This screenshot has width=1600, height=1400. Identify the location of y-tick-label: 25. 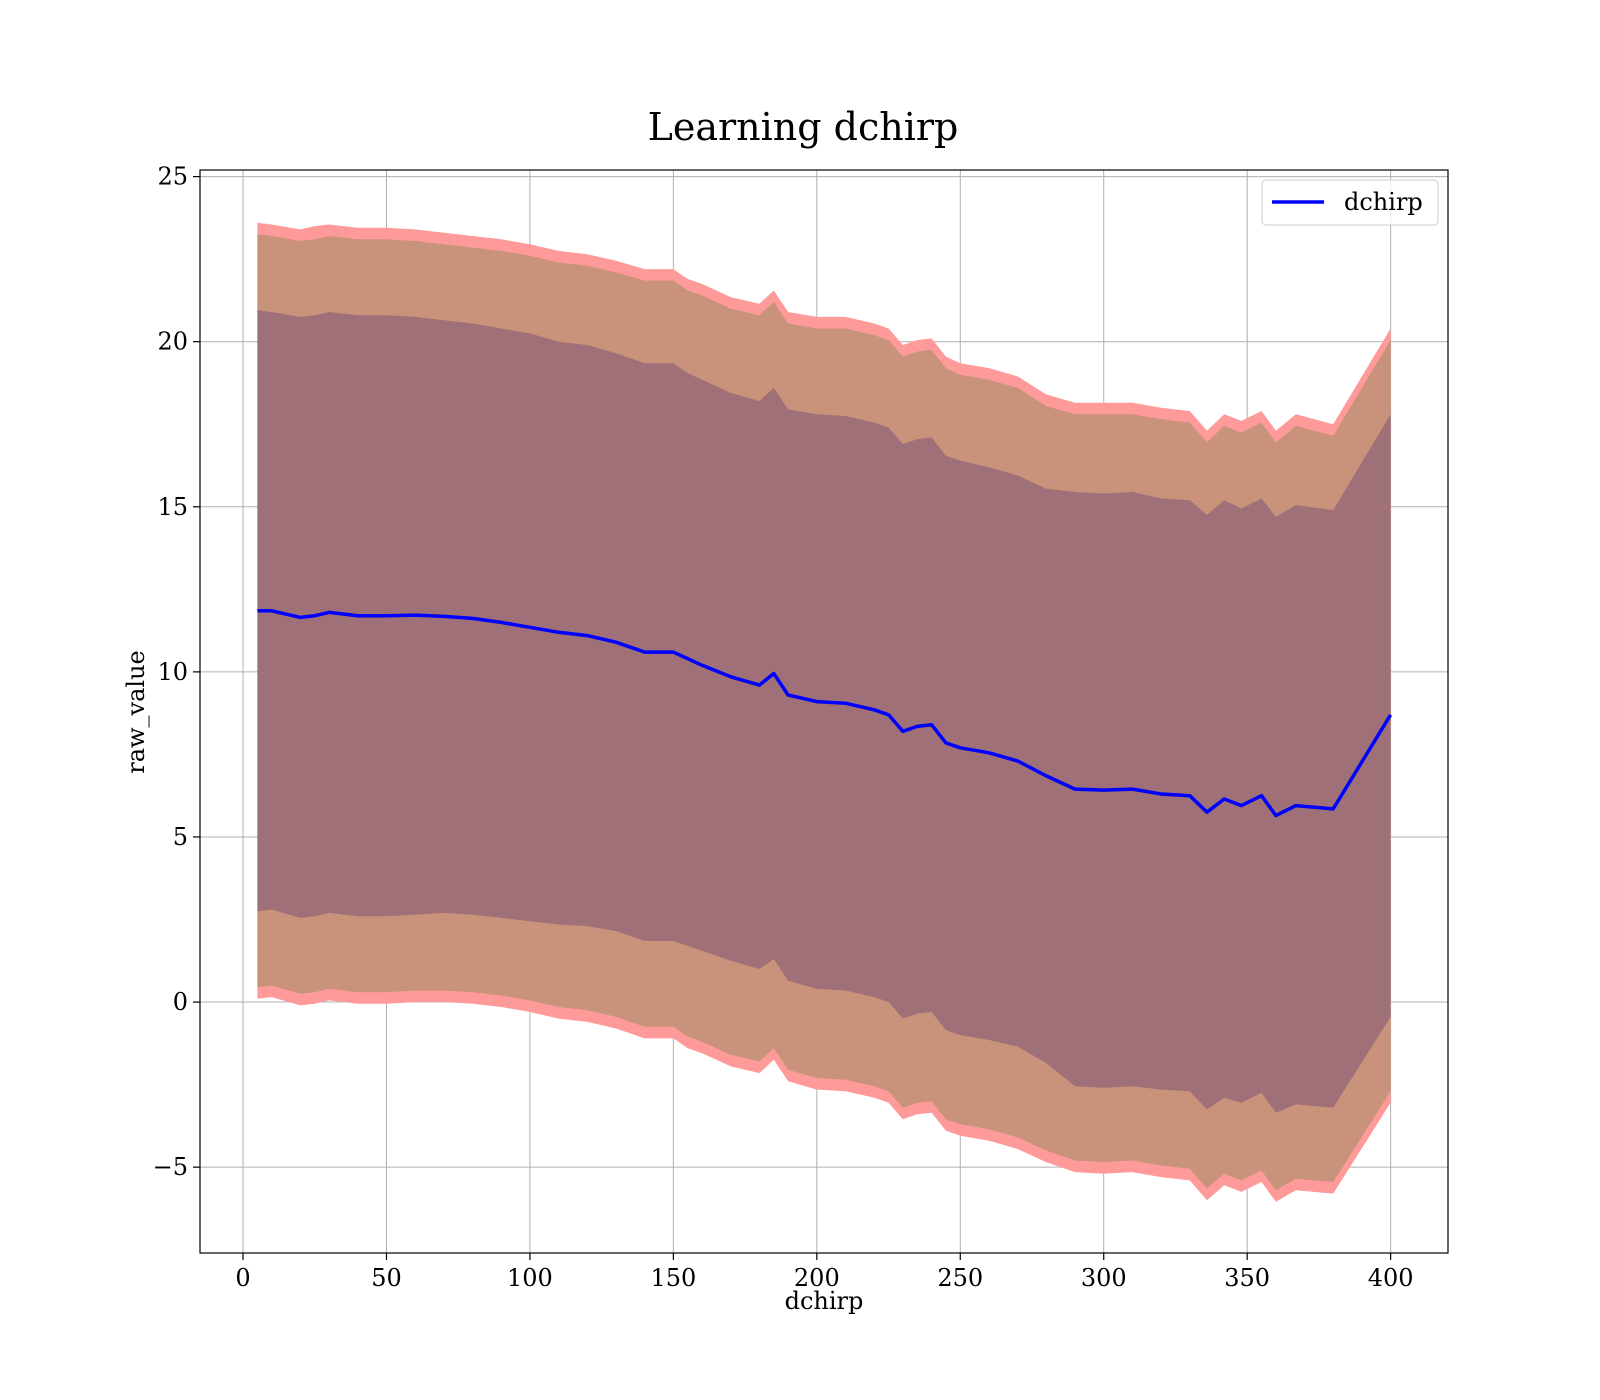
(172, 177).